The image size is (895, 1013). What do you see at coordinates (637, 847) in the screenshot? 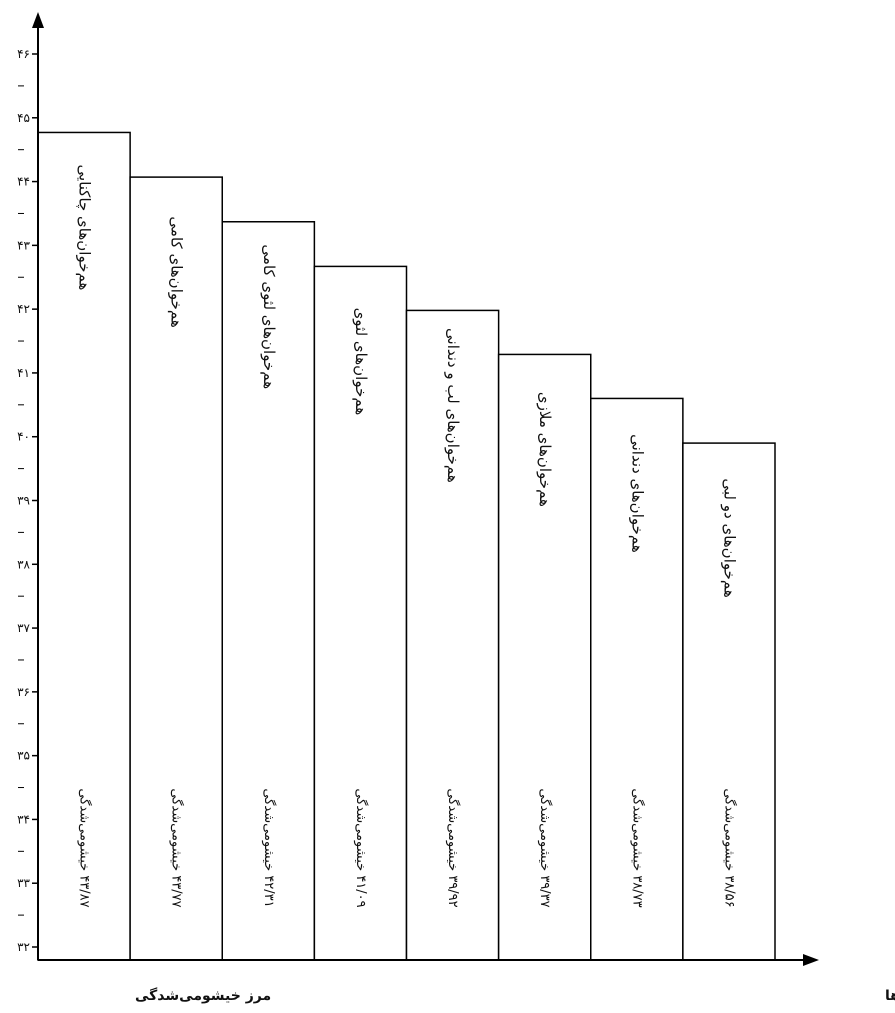
I see `data-label: ۳۸/۷۳ خیشومی‌شدگی` at bounding box center [637, 847].